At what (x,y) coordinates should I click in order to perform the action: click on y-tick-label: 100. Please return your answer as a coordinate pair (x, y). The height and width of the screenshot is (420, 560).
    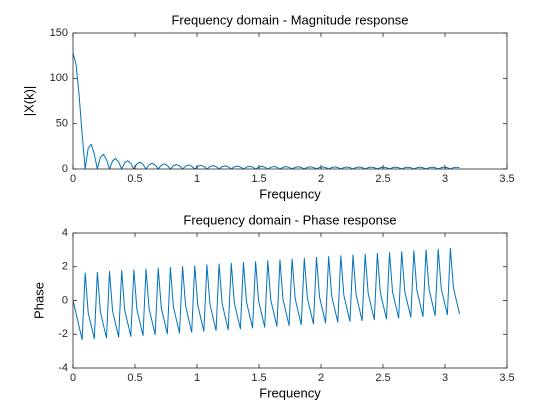
    Looking at the image, I should click on (59, 78).